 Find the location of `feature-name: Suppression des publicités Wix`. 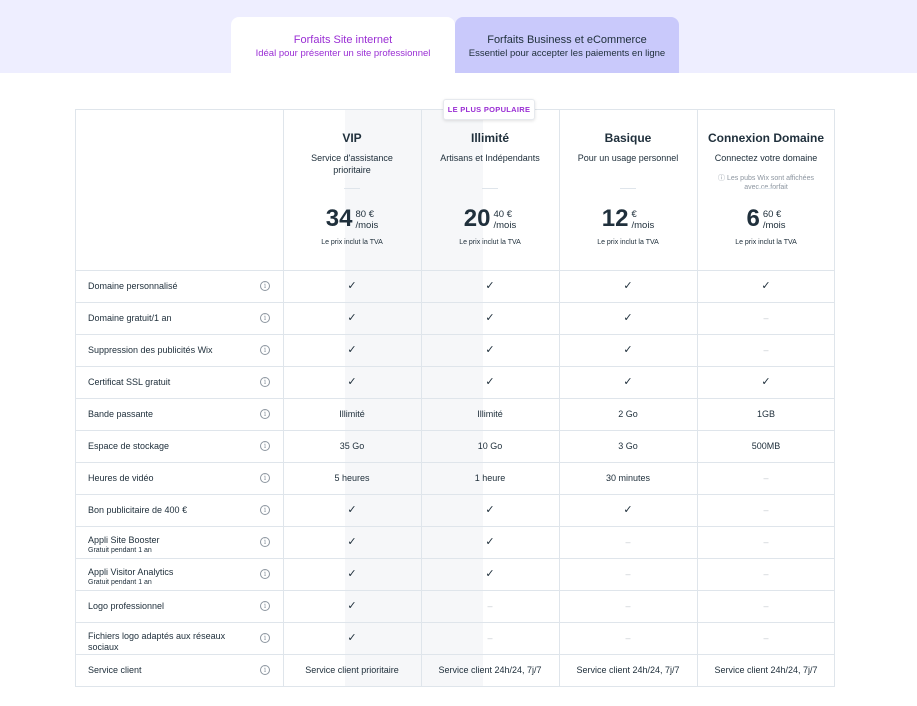

feature-name: Suppression des publicités Wix is located at coordinates (150, 350).